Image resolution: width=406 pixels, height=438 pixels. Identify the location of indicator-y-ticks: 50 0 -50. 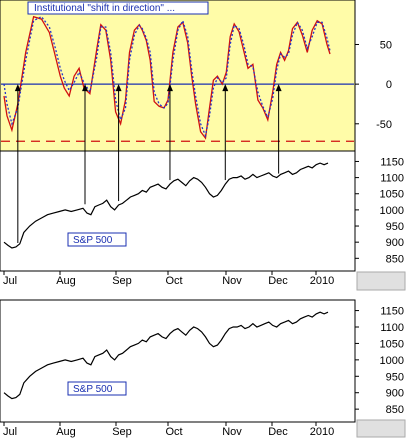
(373, 85).